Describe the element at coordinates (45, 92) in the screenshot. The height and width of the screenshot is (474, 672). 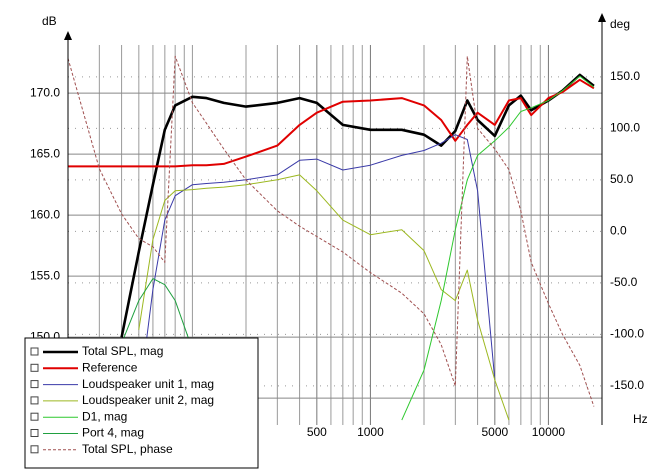
I see `y-tick-label: 170.0` at that location.